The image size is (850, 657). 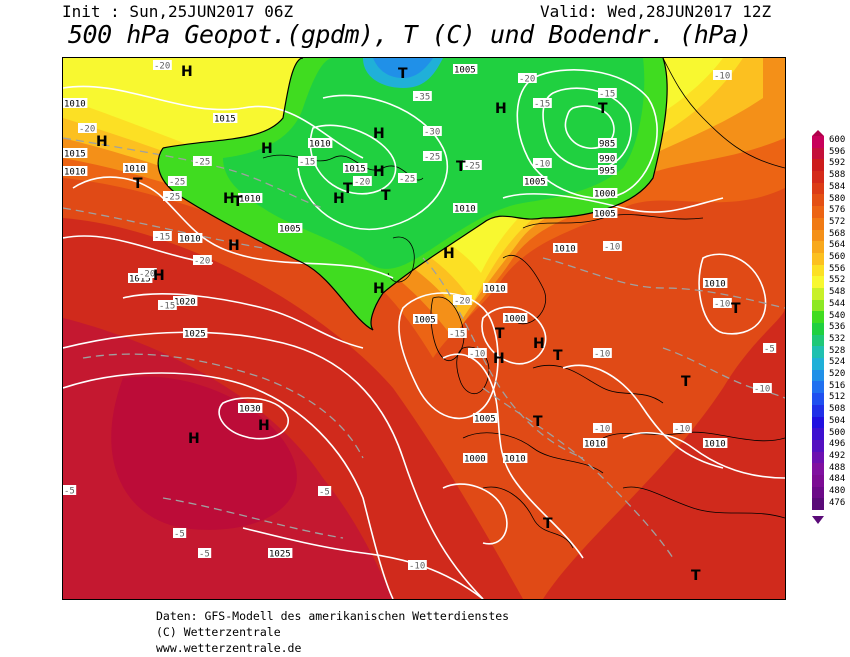 I want to click on legend-label: 520, so click(x=837, y=374).